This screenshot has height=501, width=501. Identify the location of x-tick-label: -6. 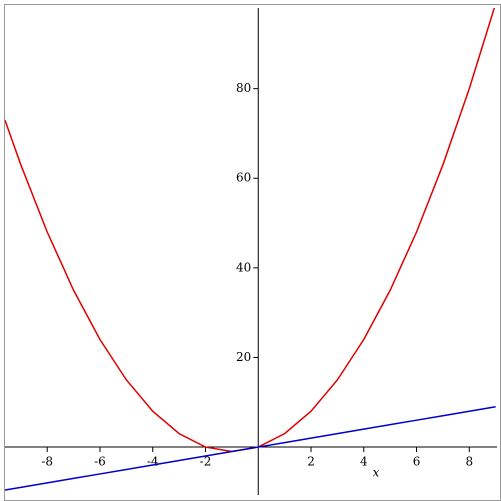
(100, 462).